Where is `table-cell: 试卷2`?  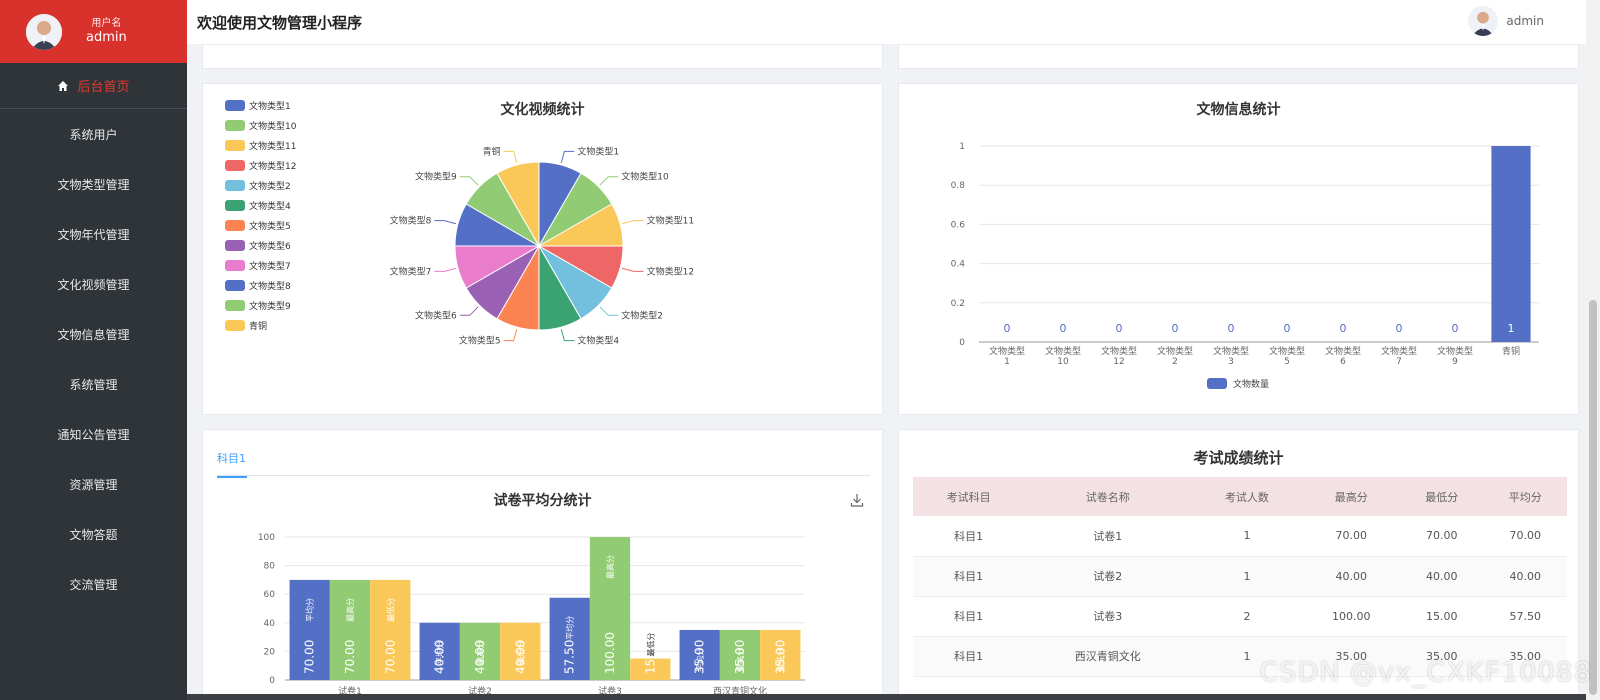 table-cell: 试卷2 is located at coordinates (1108, 576).